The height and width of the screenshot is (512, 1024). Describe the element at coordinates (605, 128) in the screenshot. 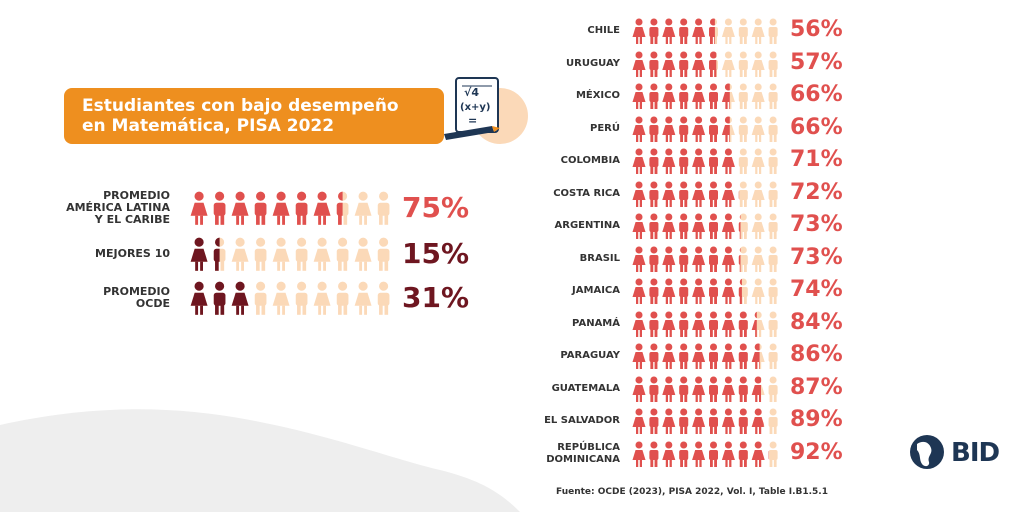

I see `country-label-4: PERÚ` at that location.